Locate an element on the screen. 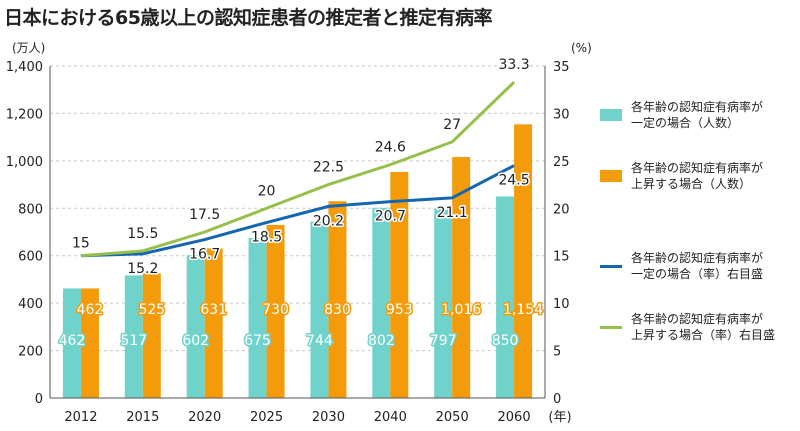 Image resolution: width=800 pixels, height=431 pixels. line-value-label: 16.7 is located at coordinates (204, 255).